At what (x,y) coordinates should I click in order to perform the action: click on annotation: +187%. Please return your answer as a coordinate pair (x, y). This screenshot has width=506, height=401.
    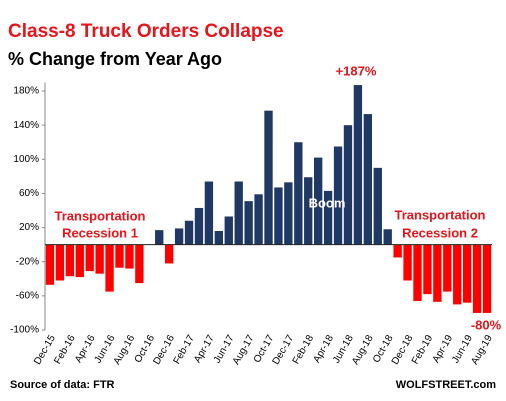
    Looking at the image, I should click on (356, 70).